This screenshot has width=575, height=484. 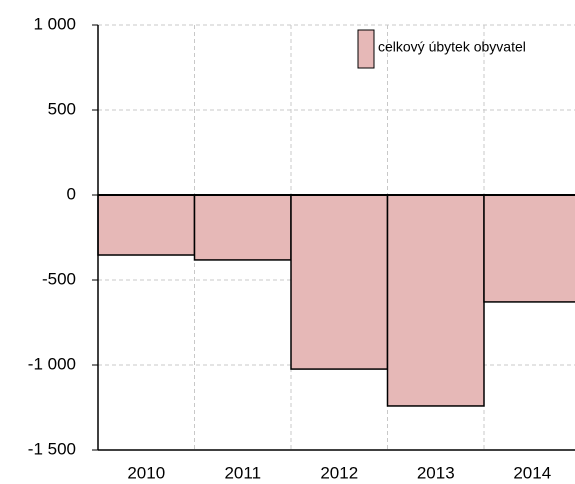 I want to click on y-tick-label: -500, so click(x=59, y=278).